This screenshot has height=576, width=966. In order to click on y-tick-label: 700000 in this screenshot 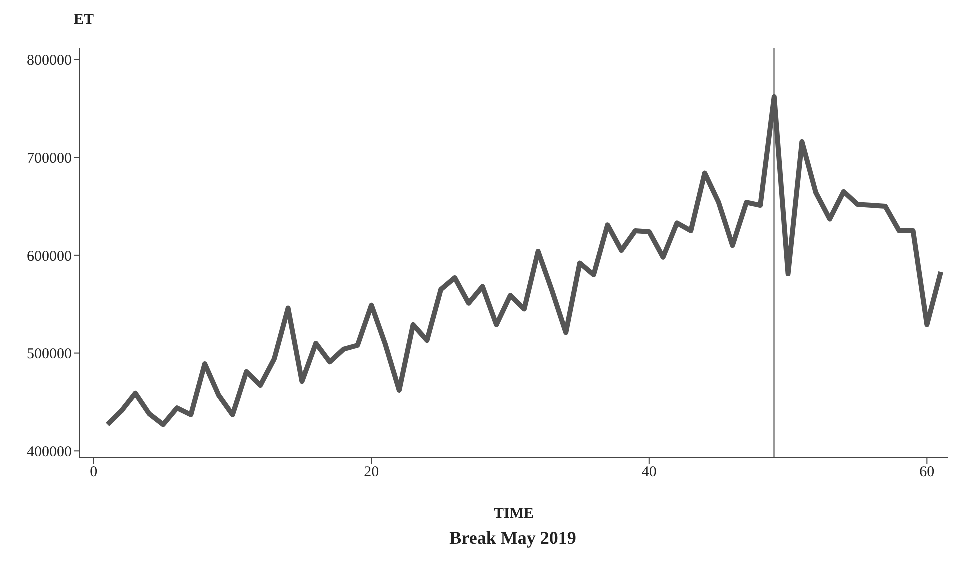, I will do `click(49, 158)`.